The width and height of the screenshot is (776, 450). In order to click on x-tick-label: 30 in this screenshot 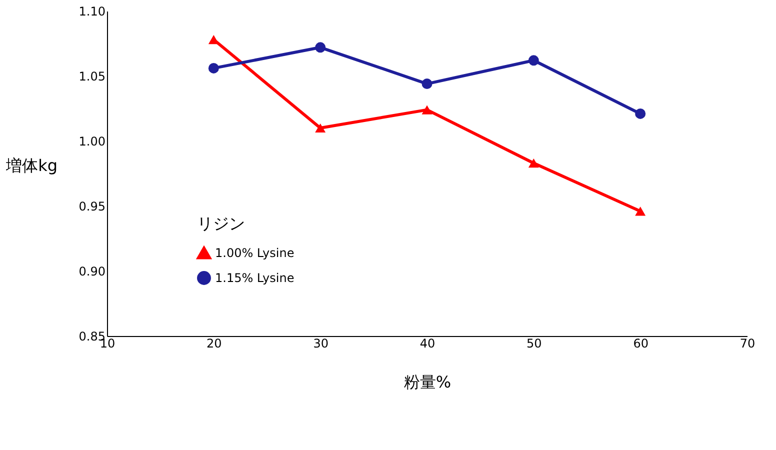, I will do `click(320, 343)`.